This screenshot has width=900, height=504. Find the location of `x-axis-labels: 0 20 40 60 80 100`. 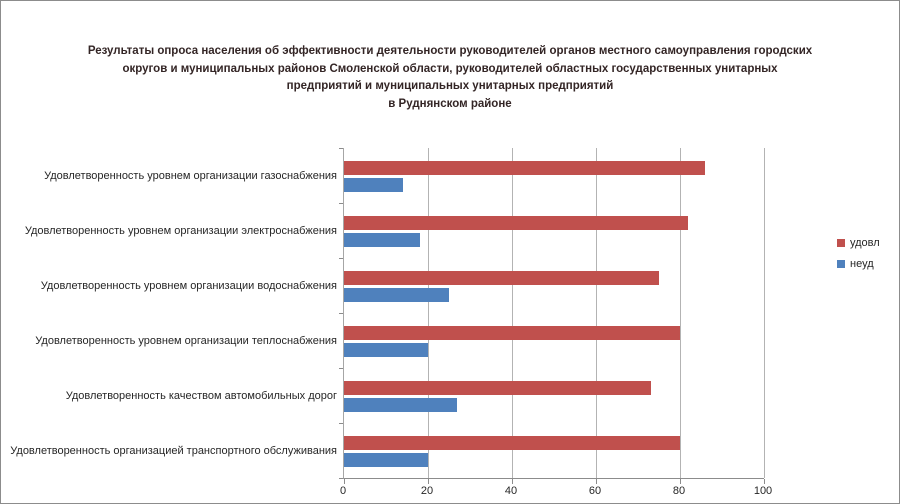

x-axis-labels: 0 20 40 60 80 100 is located at coordinates (450, 493).